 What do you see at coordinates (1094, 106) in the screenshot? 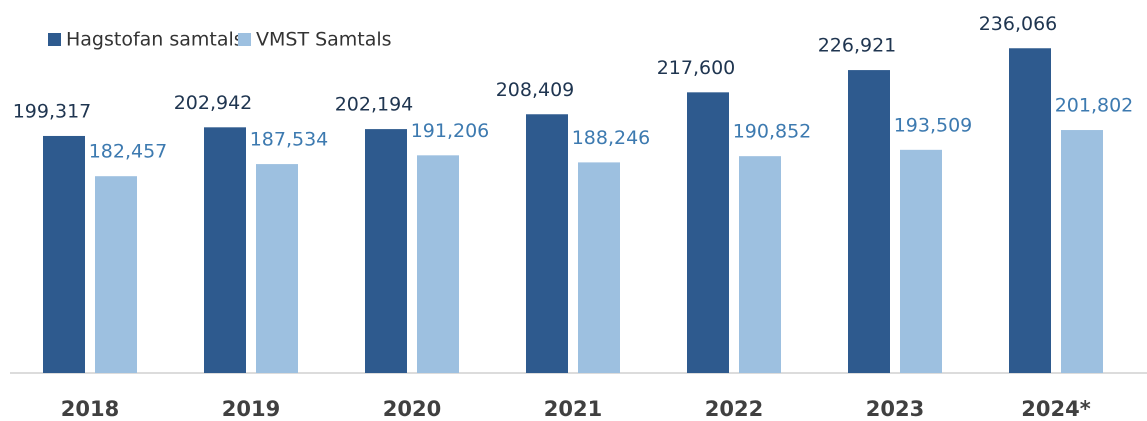
I see `data-label: 201,802` at bounding box center [1094, 106].